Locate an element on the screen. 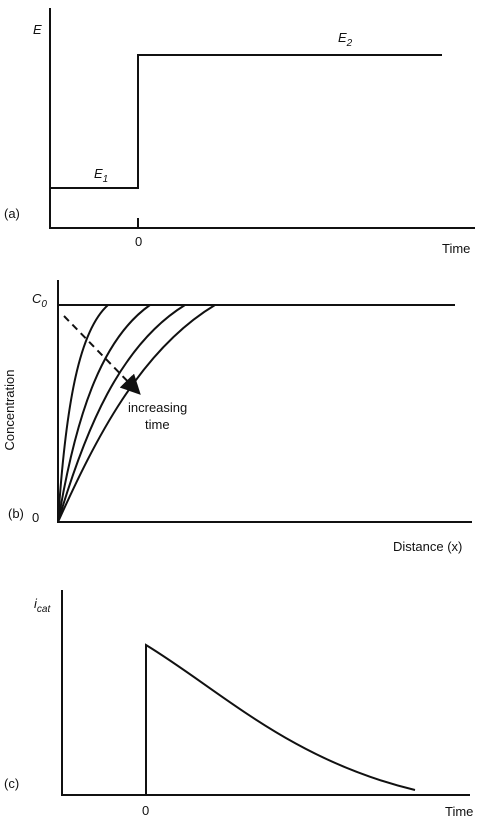 The height and width of the screenshot is (821, 482). panel-label: (c) is located at coordinates (11, 783).